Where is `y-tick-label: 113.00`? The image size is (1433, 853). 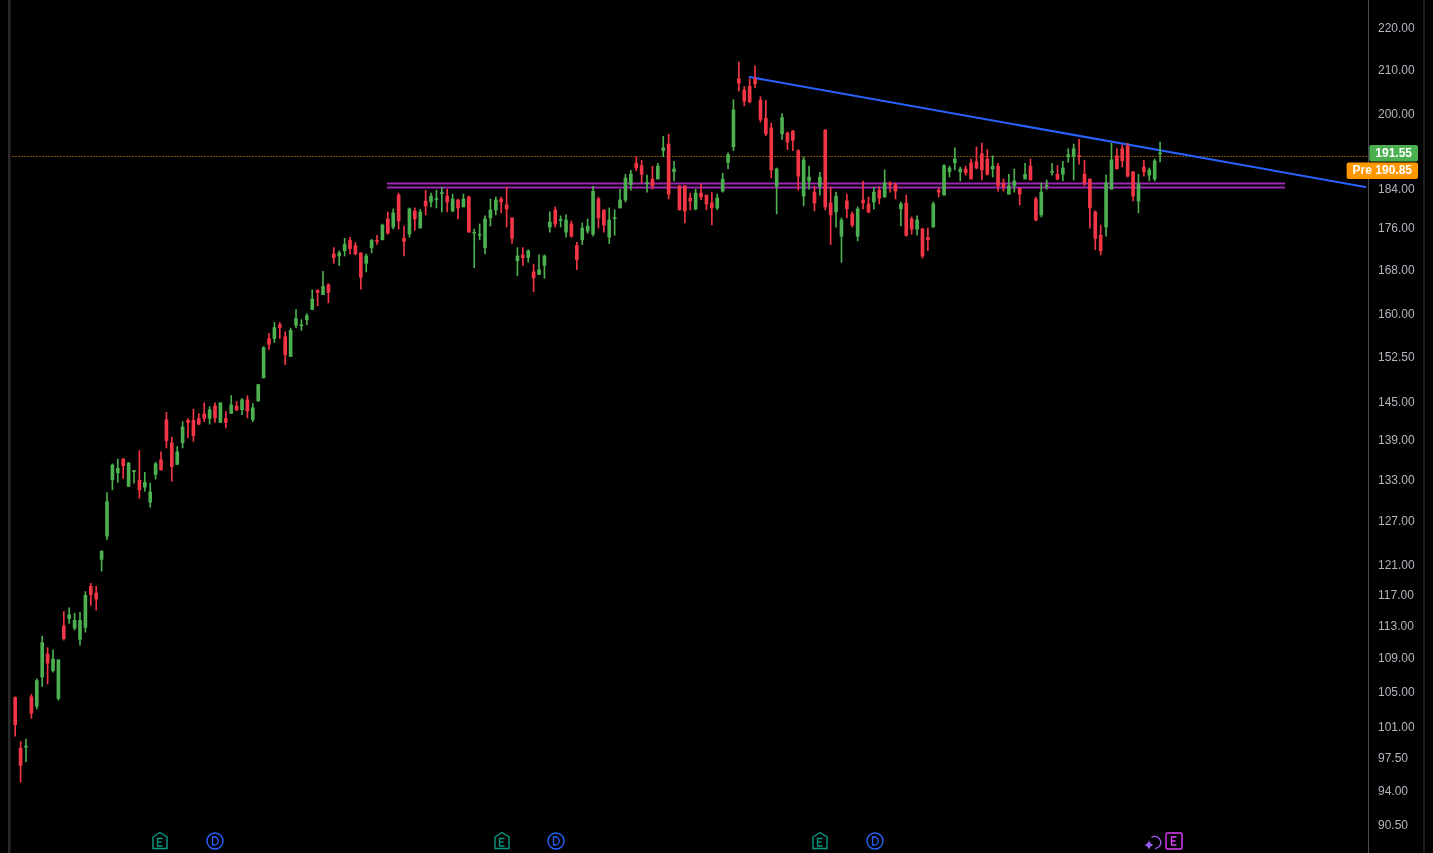
y-tick-label: 113.00 is located at coordinates (1396, 625).